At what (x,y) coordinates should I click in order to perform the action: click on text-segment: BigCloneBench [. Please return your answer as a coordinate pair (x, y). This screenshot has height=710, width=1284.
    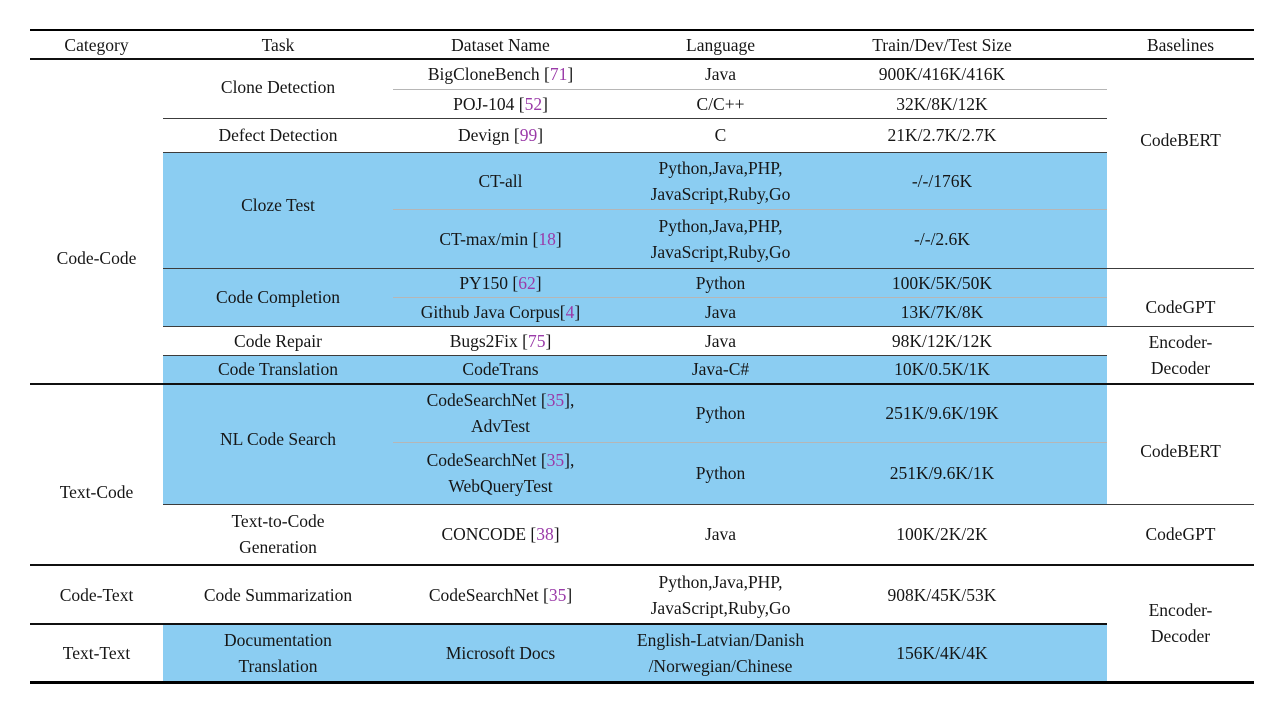
    Looking at the image, I should click on (488, 74).